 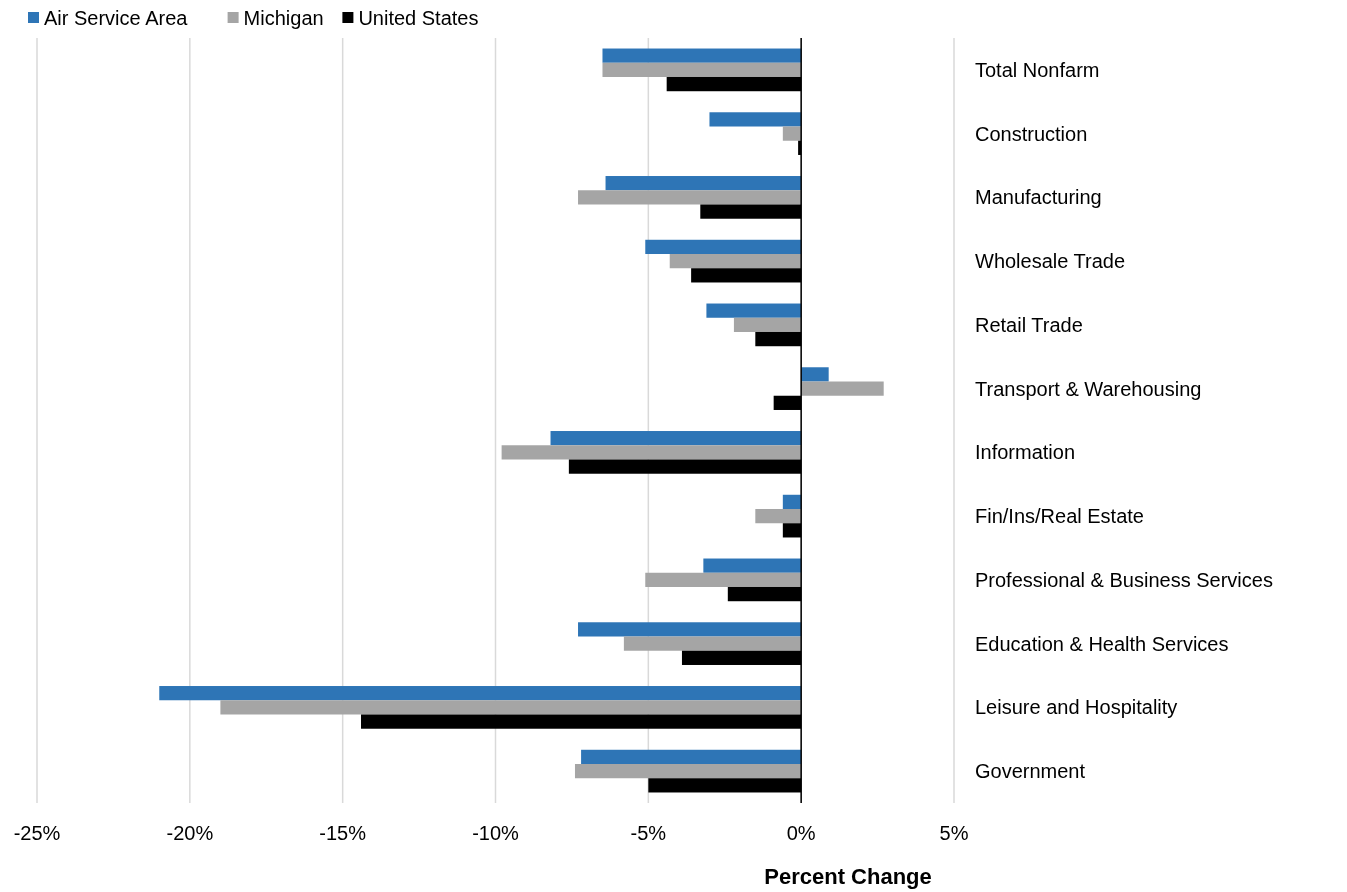 What do you see at coordinates (190, 833) in the screenshot?
I see `x-tick-label: -20%` at bounding box center [190, 833].